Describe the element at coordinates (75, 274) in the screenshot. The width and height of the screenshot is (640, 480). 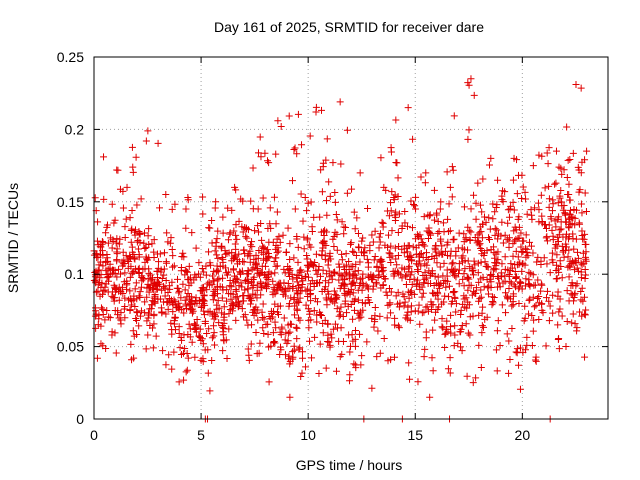
I see `y-tick-label: 0.1` at that location.